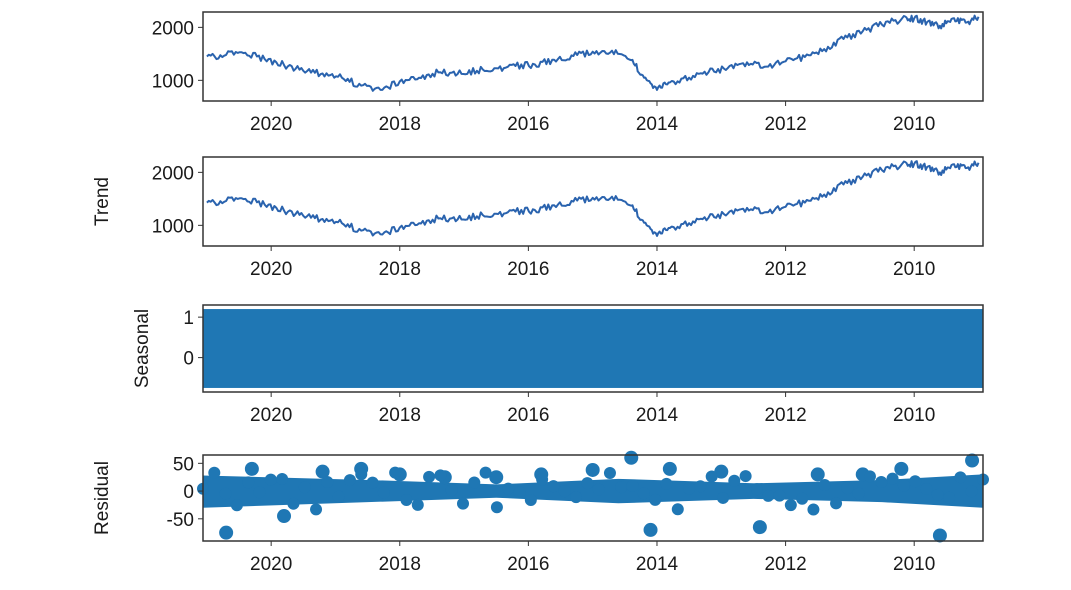 This screenshot has height=590, width=1071. Describe the element at coordinates (180, 520) in the screenshot. I see `y-tick-label: -50` at that location.